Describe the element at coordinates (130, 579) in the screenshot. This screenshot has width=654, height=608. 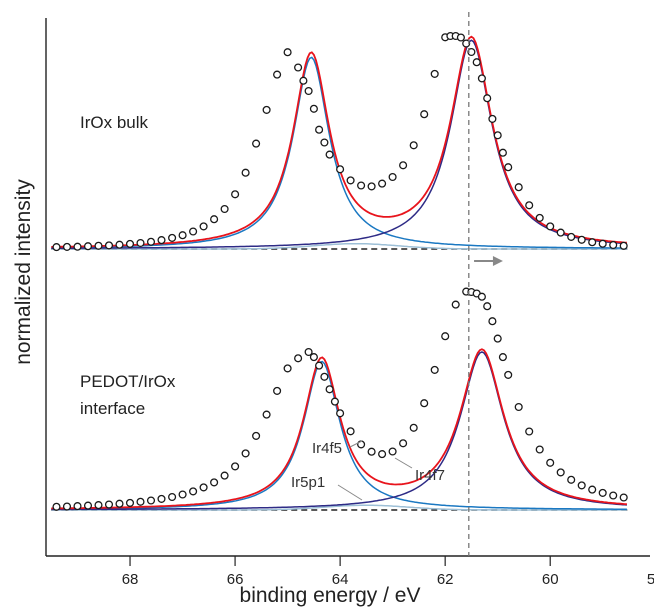
I see `x-tick-label: 68` at that location.